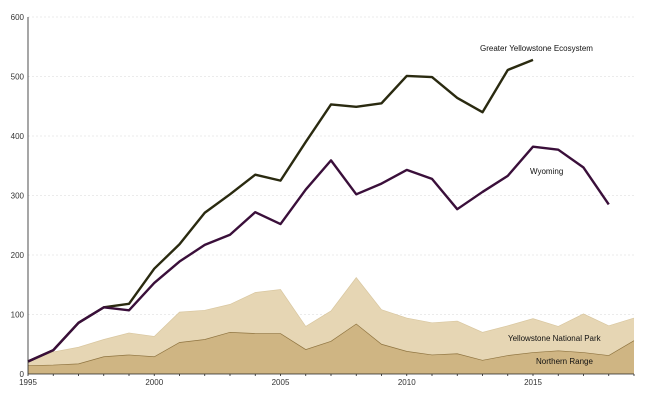 This screenshot has height=402, width=650. I want to click on y-tick-label-400: 400, so click(18, 136).